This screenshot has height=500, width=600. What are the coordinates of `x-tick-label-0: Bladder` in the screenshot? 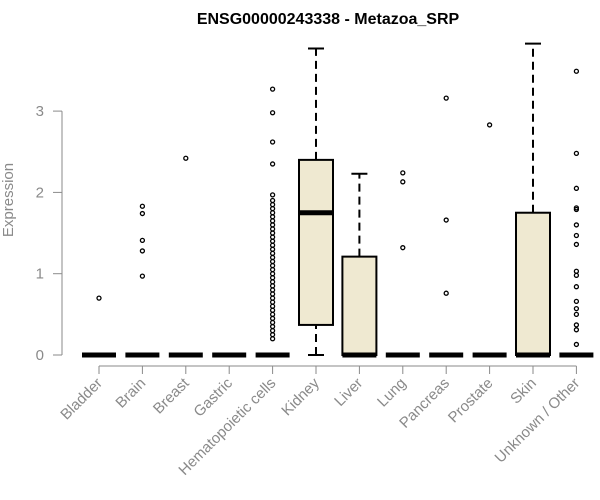 It's located at (81, 399).